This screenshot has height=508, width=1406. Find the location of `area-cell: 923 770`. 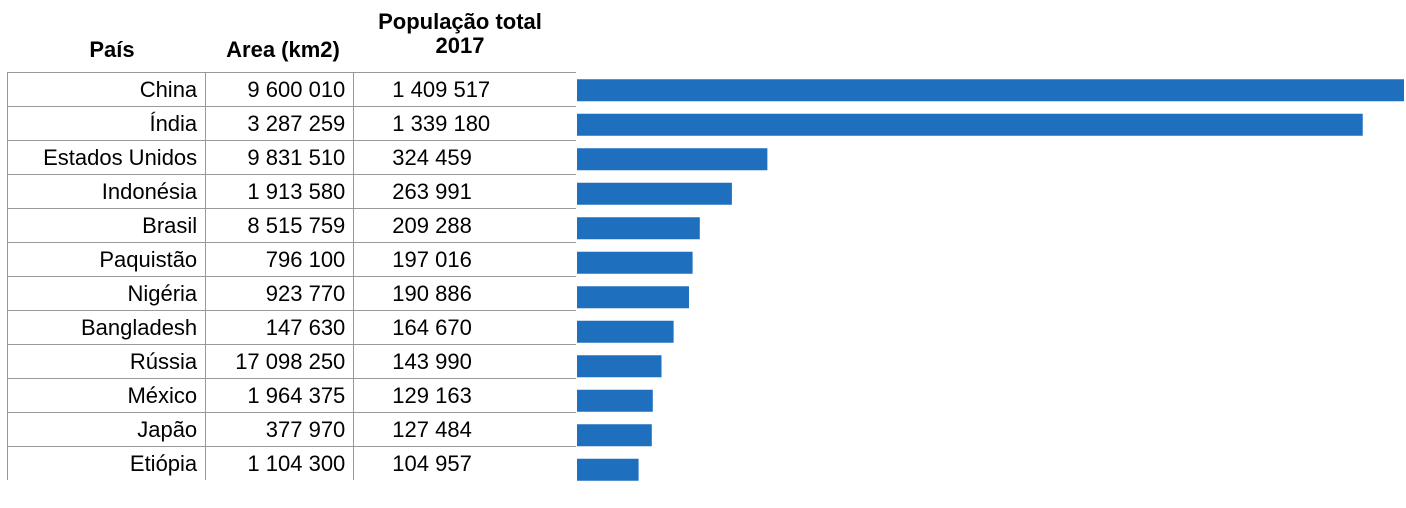

area-cell: 923 770 is located at coordinates (279, 293).